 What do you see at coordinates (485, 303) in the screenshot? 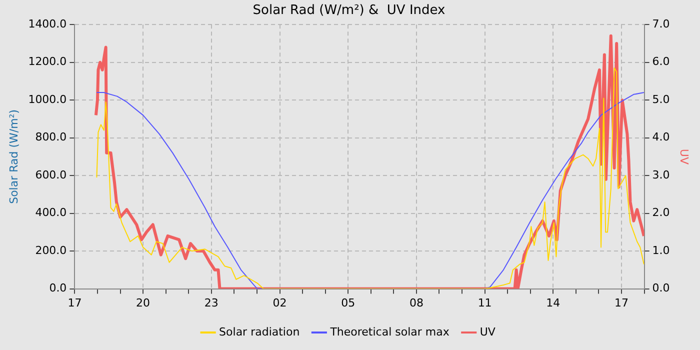
I see `x-tick-label: 11` at bounding box center [485, 303].